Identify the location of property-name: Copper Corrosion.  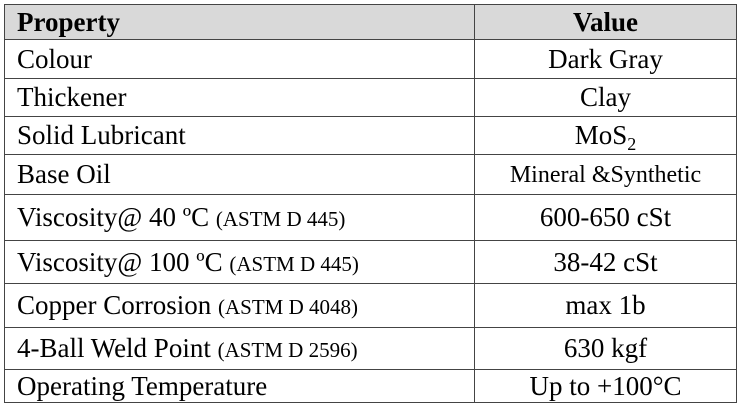
(114, 305).